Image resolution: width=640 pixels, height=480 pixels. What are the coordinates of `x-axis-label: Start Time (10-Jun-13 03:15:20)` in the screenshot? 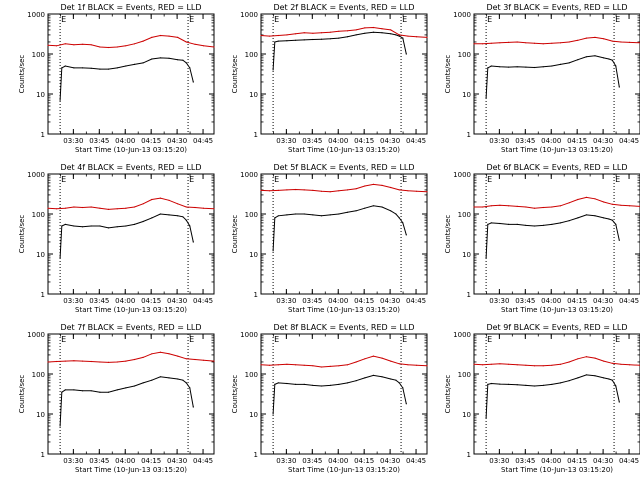 It's located at (131, 310).